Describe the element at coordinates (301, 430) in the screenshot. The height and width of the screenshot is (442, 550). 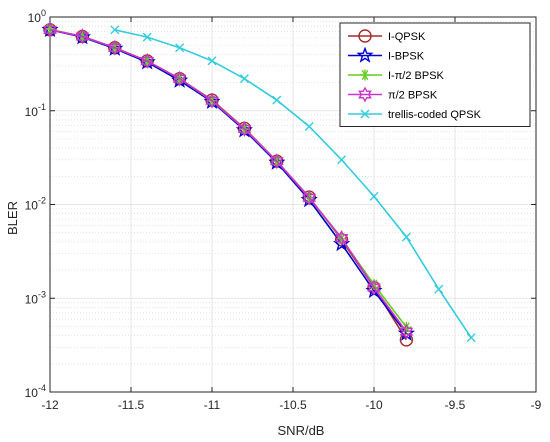
I see `x-axis-label: SNR/dB` at that location.